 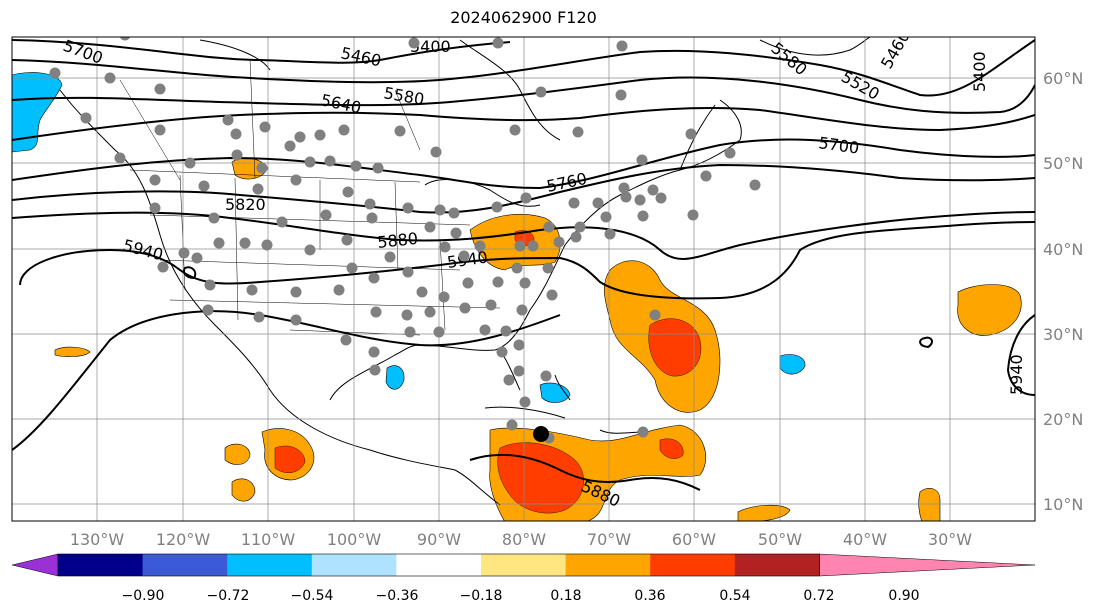 I want to click on colorbar-tick-label: −0.54, so click(x=312, y=596).